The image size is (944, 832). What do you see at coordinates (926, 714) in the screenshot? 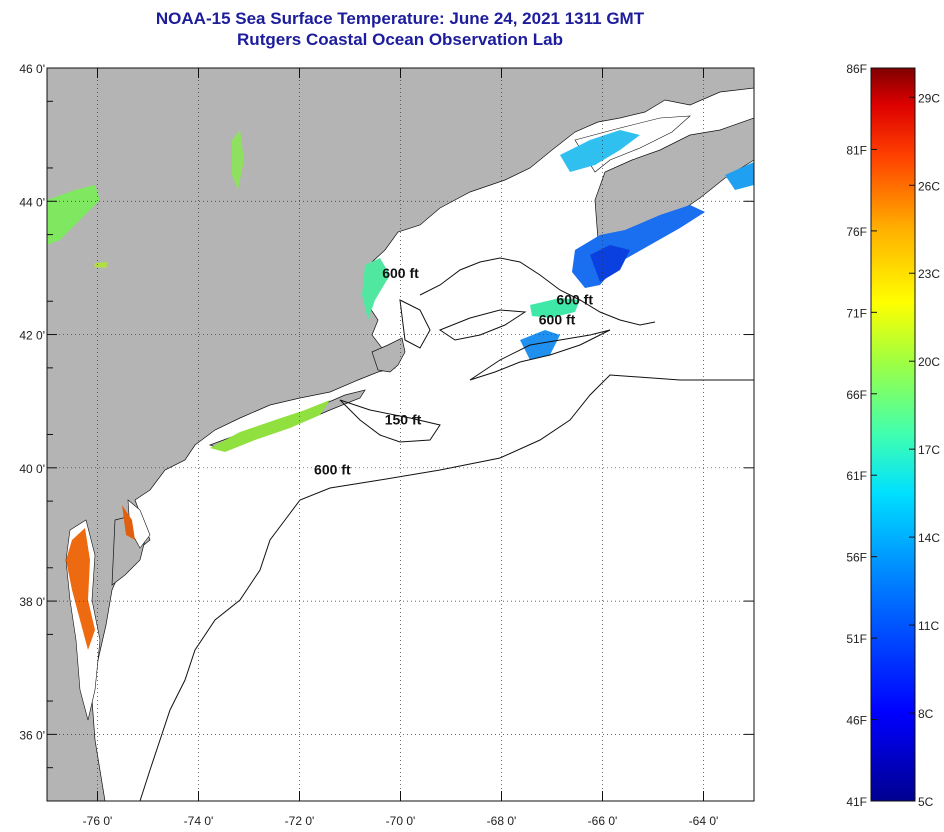
I see `colorbar-c-label: 8C` at bounding box center [926, 714].